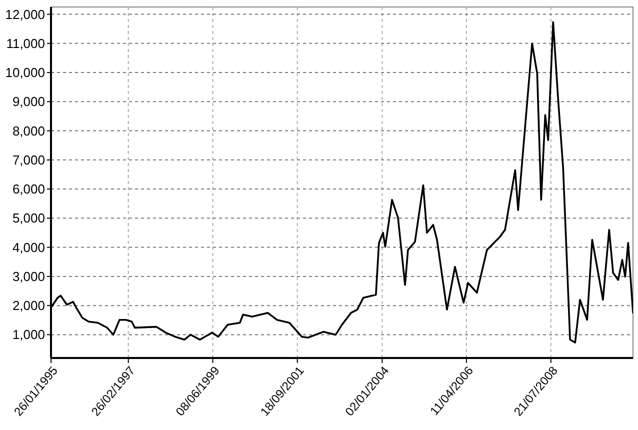 This screenshot has height=430, width=638. What do you see at coordinates (25, 43) in the screenshot?
I see `y-tick-label: 11,000` at bounding box center [25, 43].